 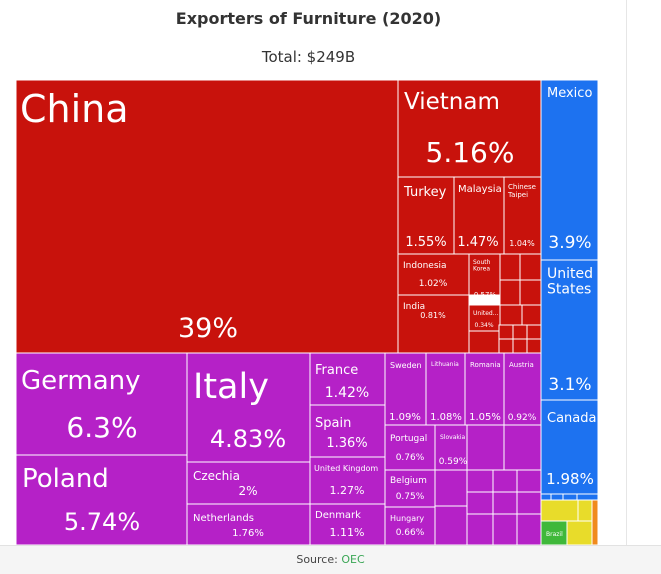 What do you see at coordinates (425, 192) in the screenshot?
I see `tile-label-turkey: Turkey` at bounding box center [425, 192].